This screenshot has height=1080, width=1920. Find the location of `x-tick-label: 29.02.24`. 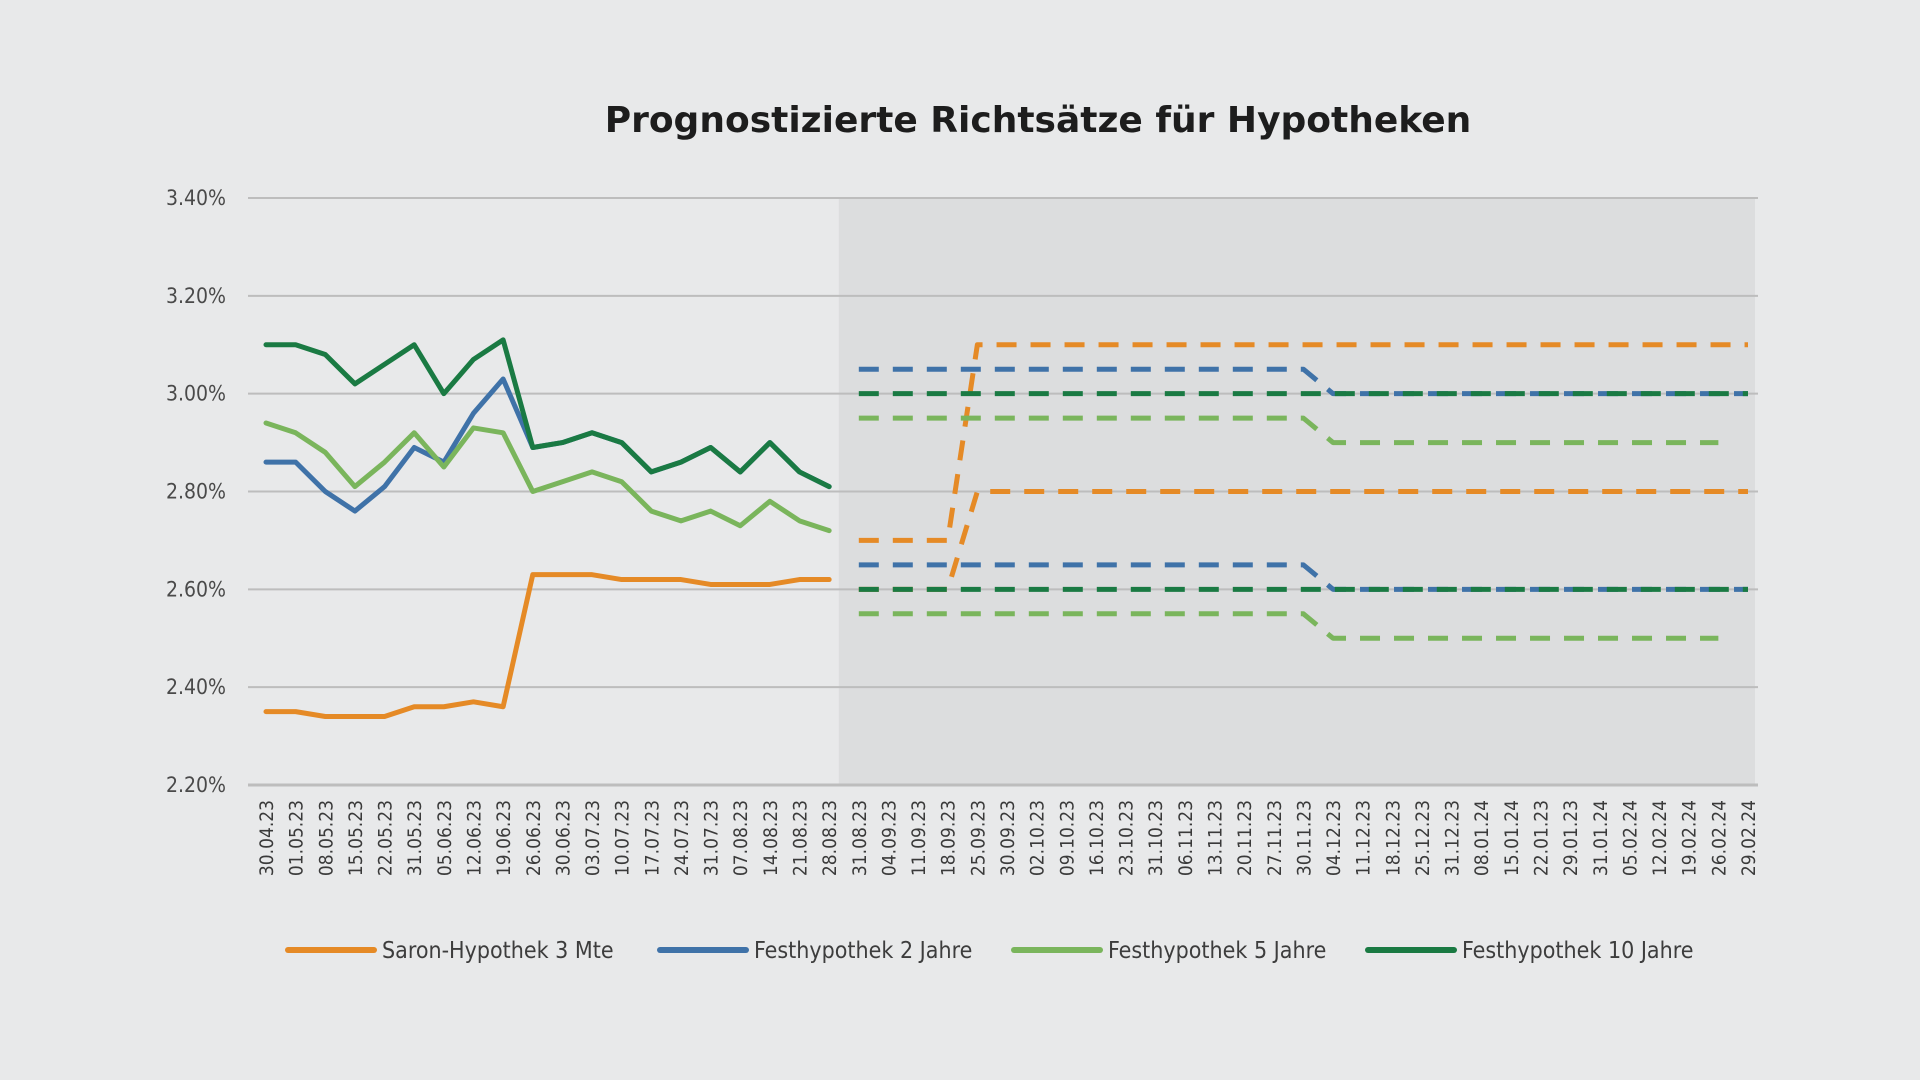

x-tick-label: 29.02.24 is located at coordinates (1749, 838).